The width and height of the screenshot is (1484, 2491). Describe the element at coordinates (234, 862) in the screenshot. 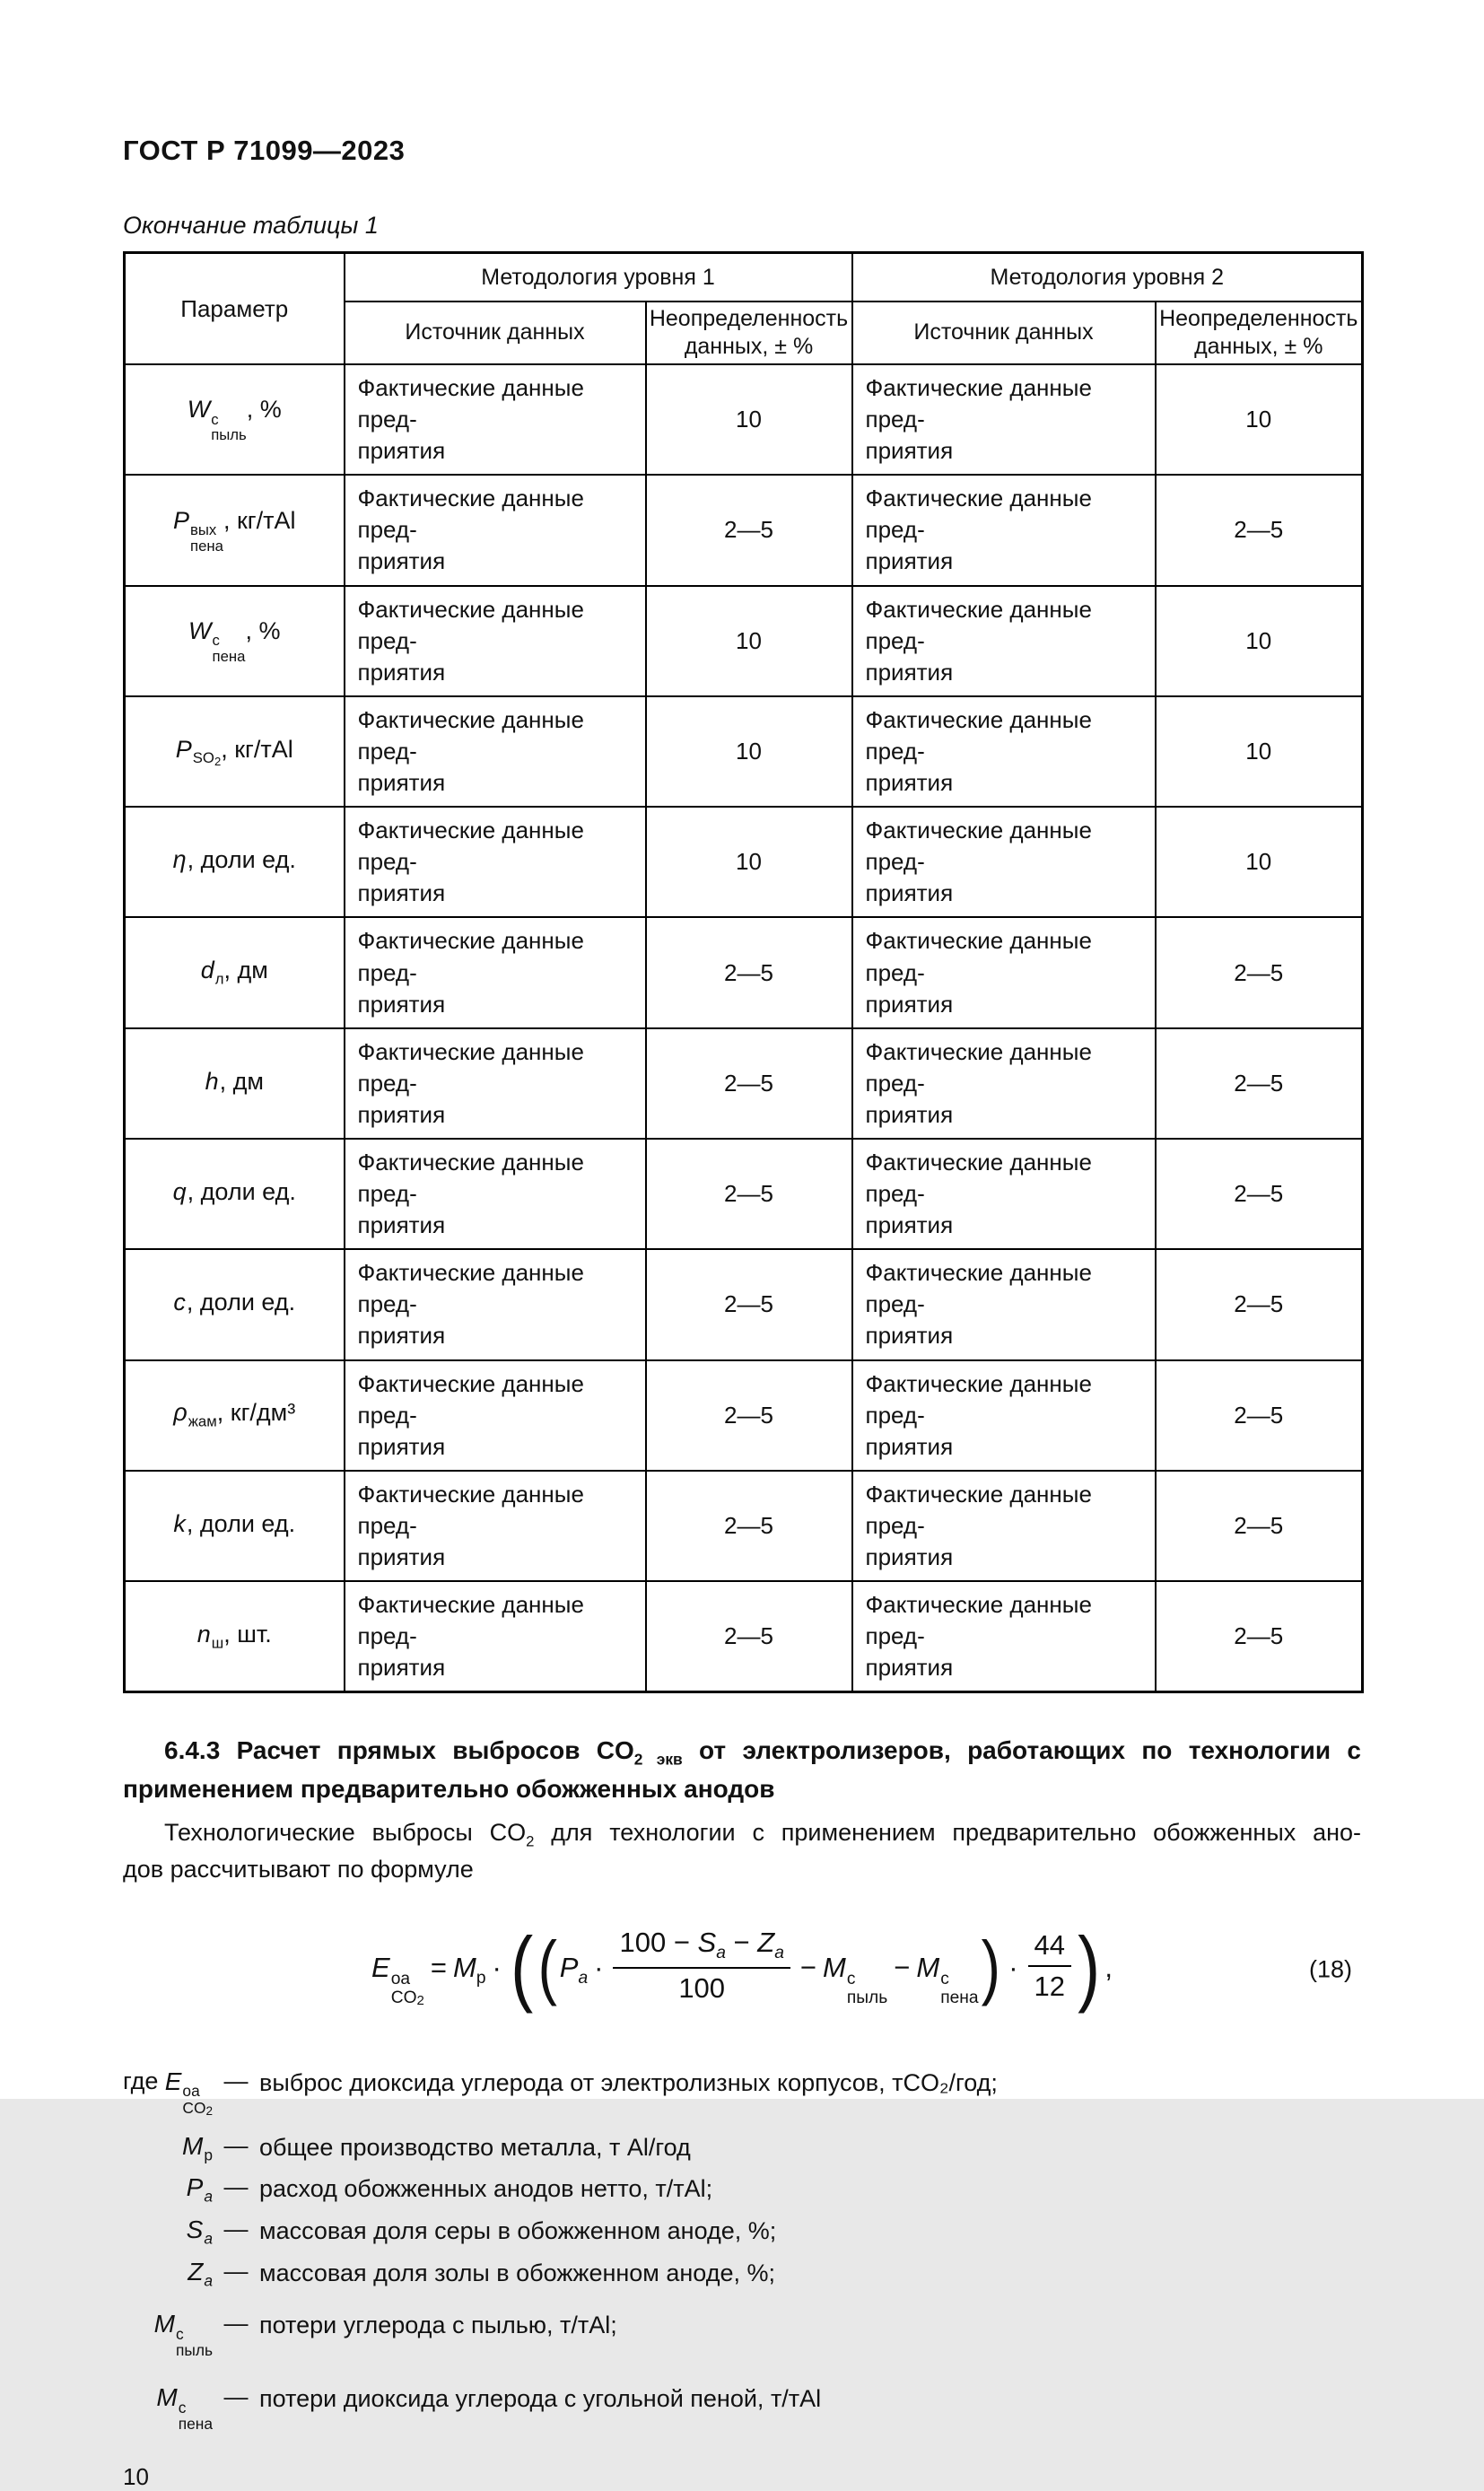

I see `param-cell: η, доли ед.` at that location.